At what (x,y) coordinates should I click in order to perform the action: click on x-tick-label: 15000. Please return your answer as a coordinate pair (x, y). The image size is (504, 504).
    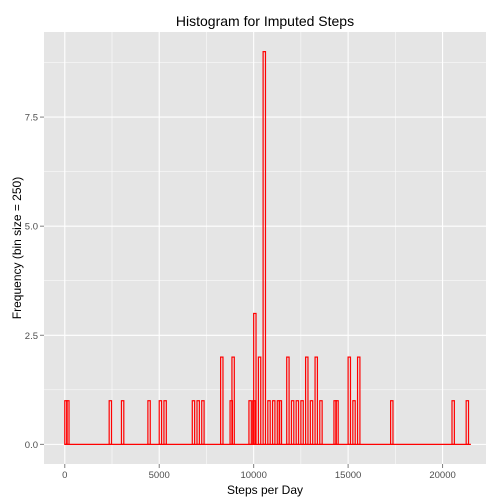
    Looking at the image, I should click on (348, 475).